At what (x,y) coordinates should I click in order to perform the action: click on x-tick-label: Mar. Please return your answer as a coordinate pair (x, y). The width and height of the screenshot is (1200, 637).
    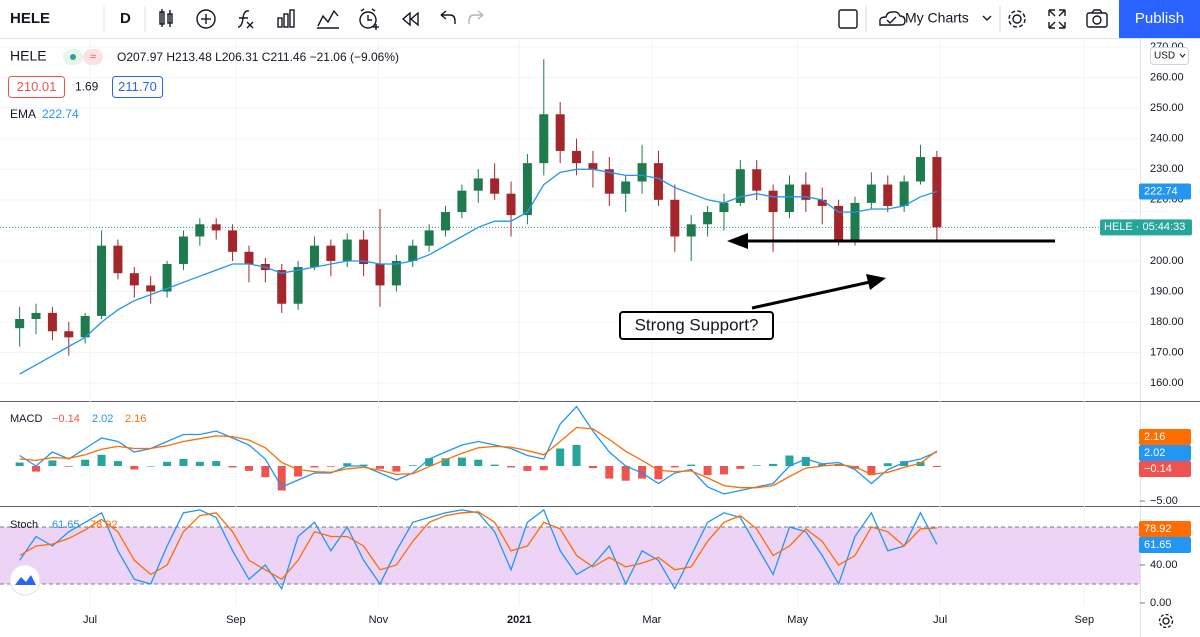
    Looking at the image, I should click on (651, 620).